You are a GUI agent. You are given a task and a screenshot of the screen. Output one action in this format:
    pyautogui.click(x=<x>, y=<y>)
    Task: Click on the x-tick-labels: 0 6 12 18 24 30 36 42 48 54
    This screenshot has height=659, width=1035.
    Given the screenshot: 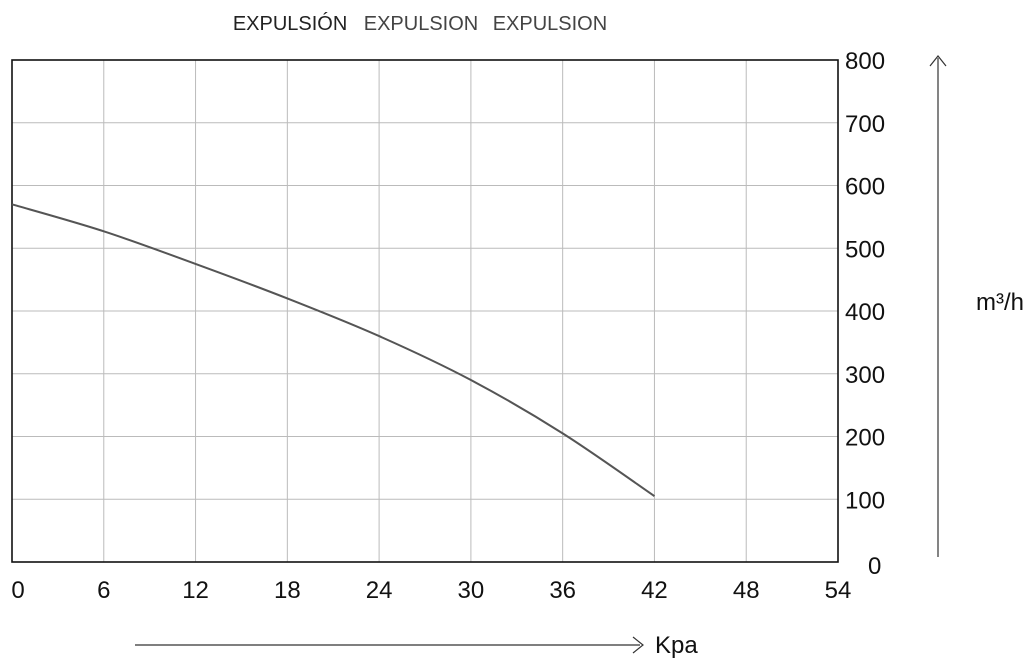 What is the action you would take?
    pyautogui.click(x=431, y=590)
    